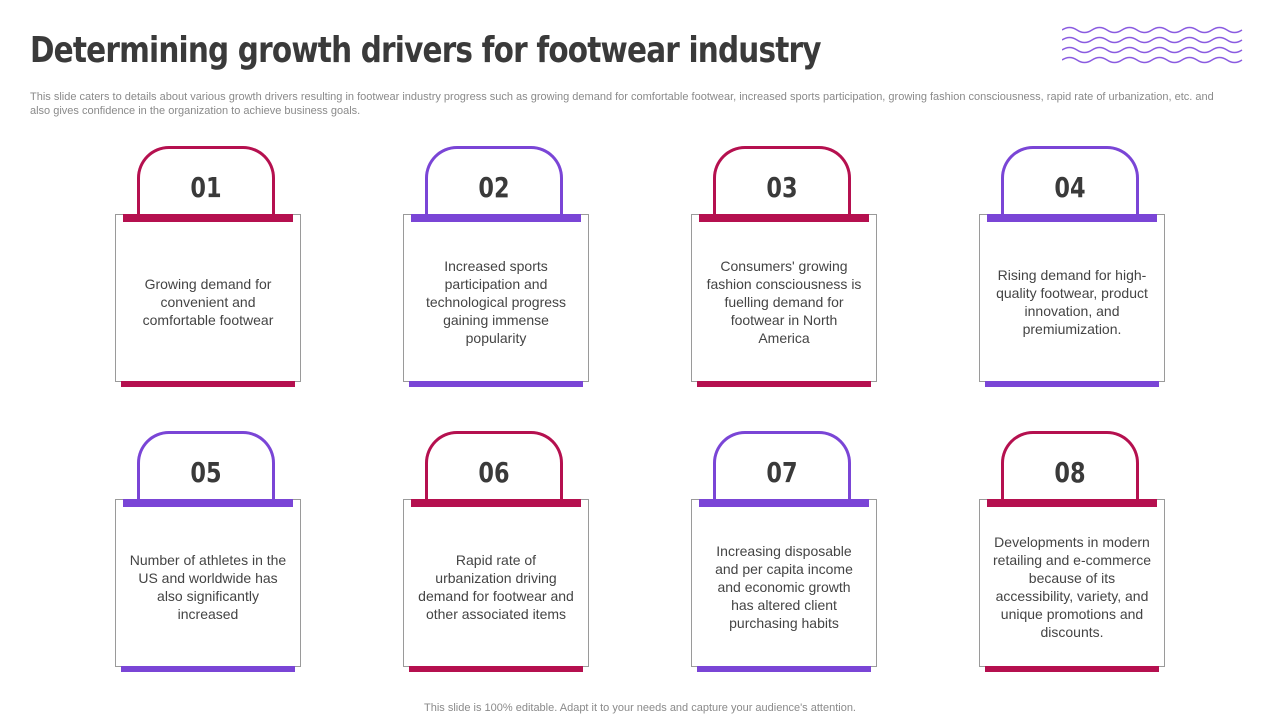 This screenshot has height=720, width=1280. I want to click on card-tab: 07, so click(782, 468).